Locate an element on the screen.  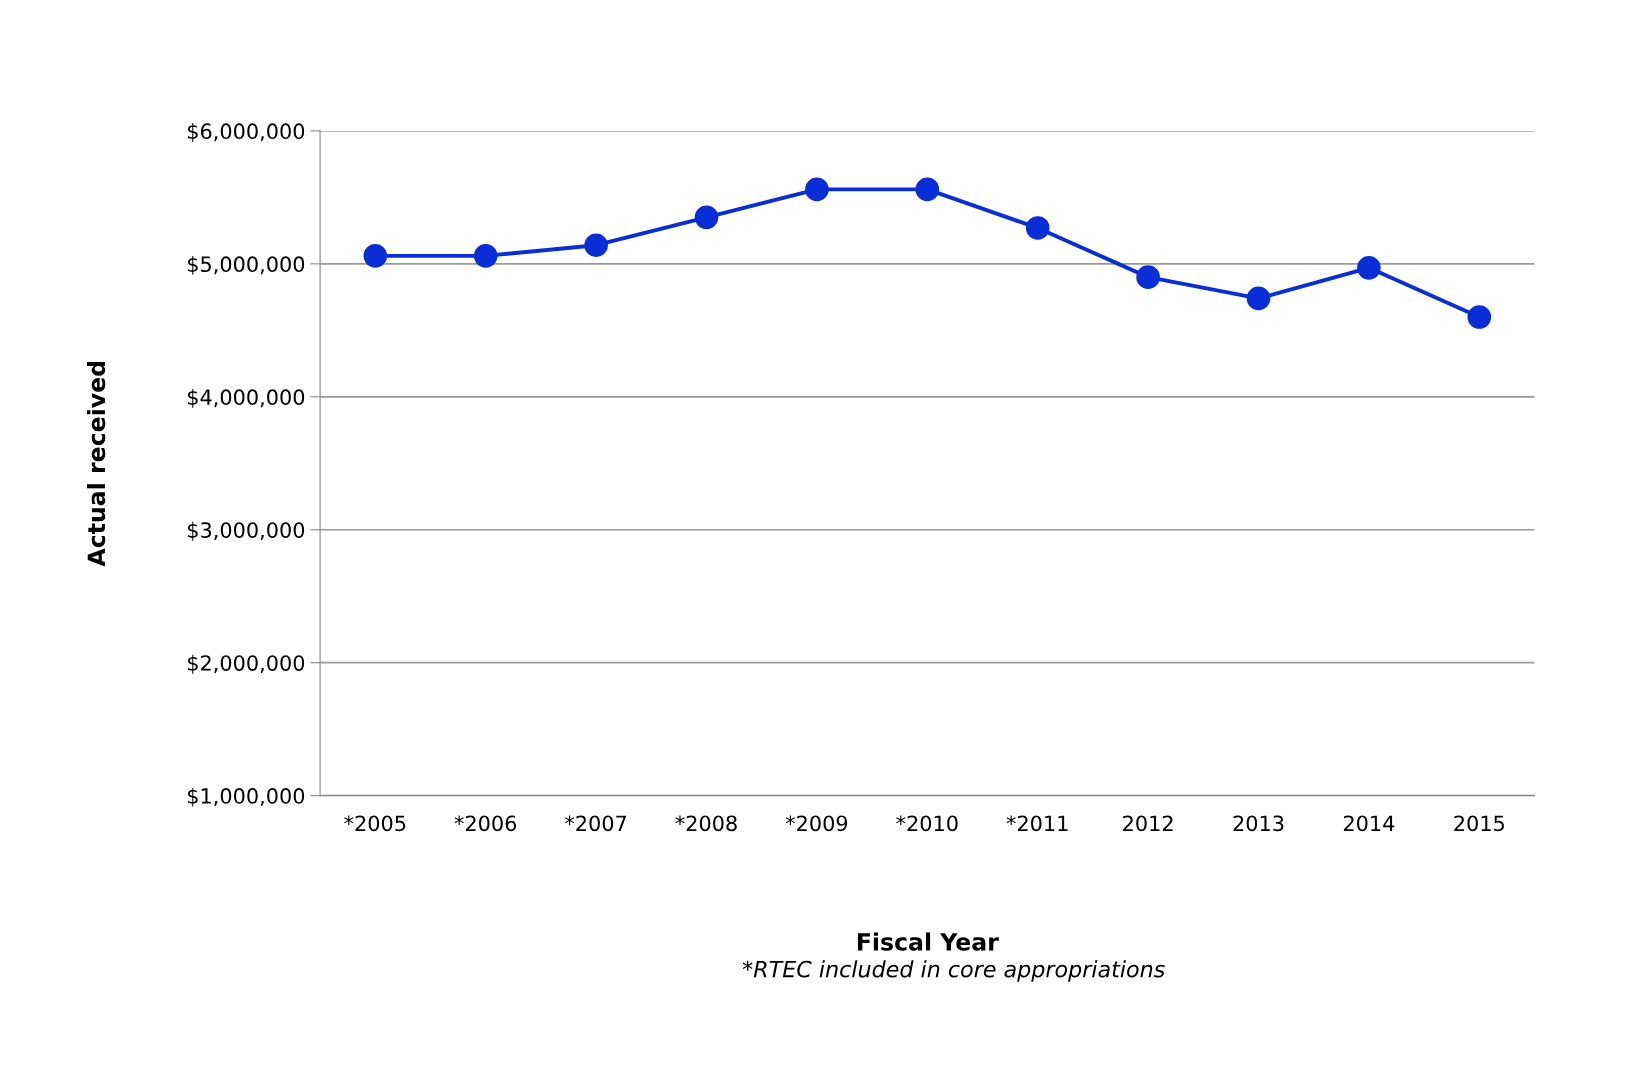
y-tick-label: $2,000,000 is located at coordinates (246, 664).